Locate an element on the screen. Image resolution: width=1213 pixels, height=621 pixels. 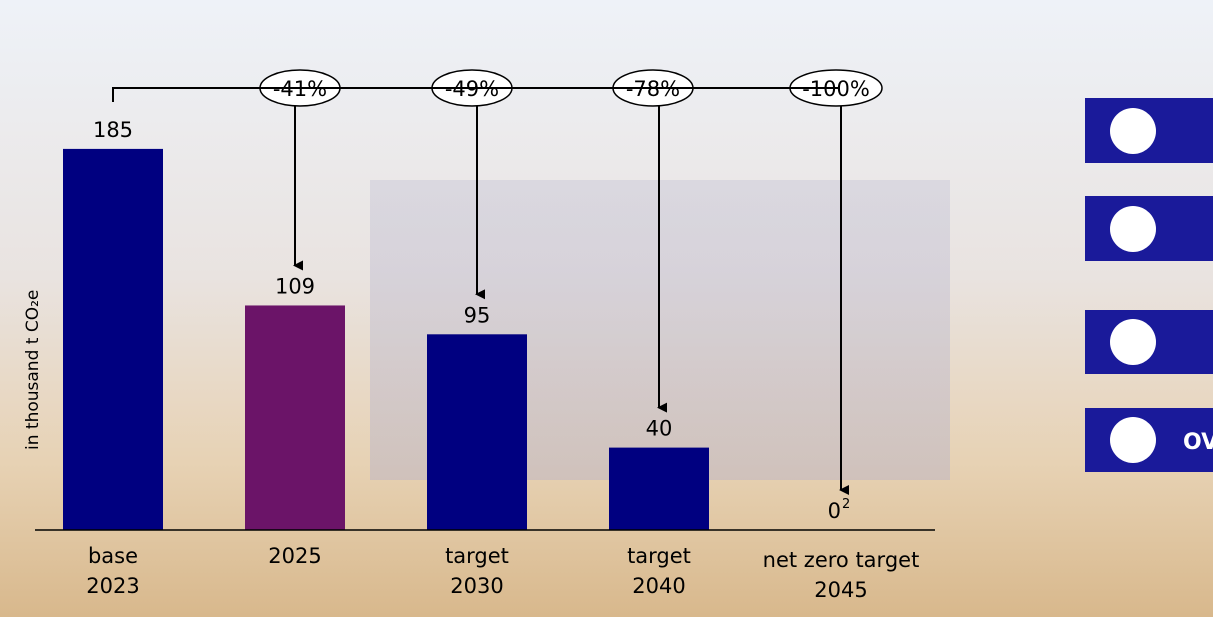
value-label: 185 is located at coordinates (113, 130).